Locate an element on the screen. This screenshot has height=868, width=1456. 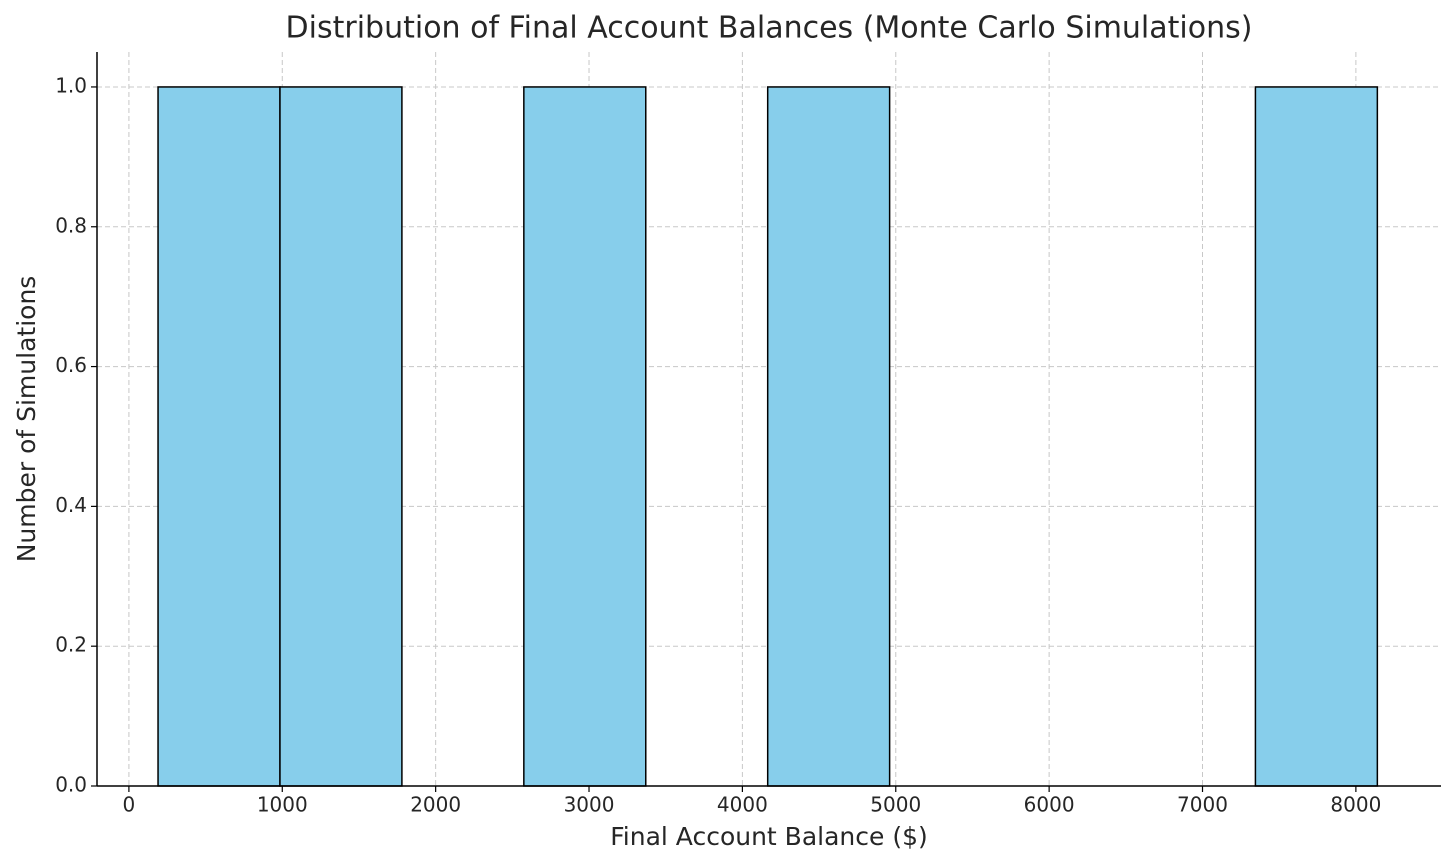
y-tick-label: 1.0 is located at coordinates (71, 85).